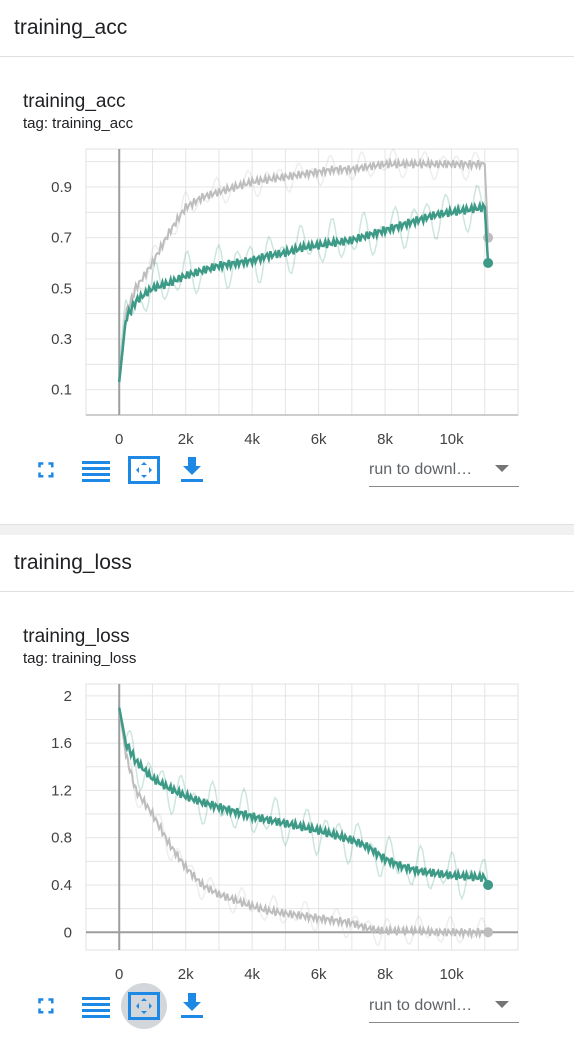  Describe the element at coordinates (287, 563) in the screenshot. I see `section-header-training-loss: training_loss` at that location.